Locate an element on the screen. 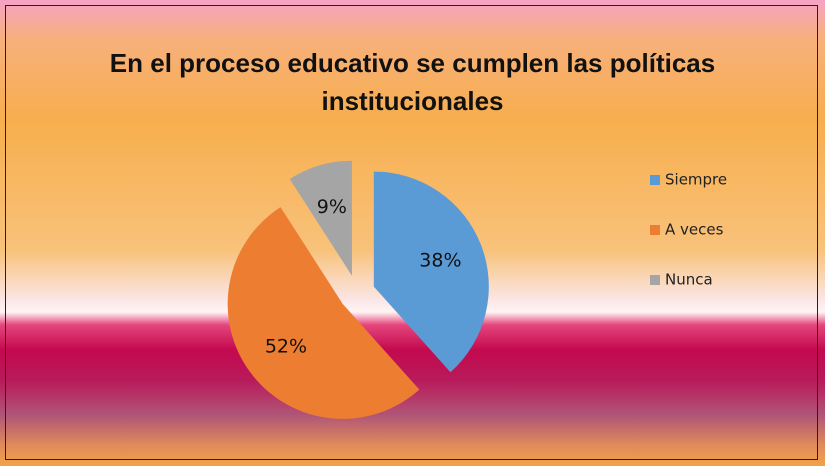  data-label: 38% is located at coordinates (440, 261).